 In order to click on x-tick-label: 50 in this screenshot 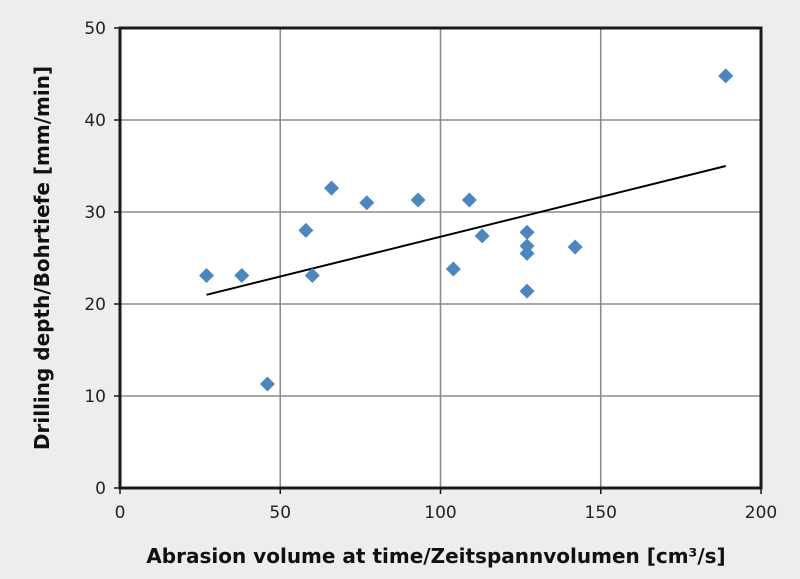, I will do `click(280, 513)`.